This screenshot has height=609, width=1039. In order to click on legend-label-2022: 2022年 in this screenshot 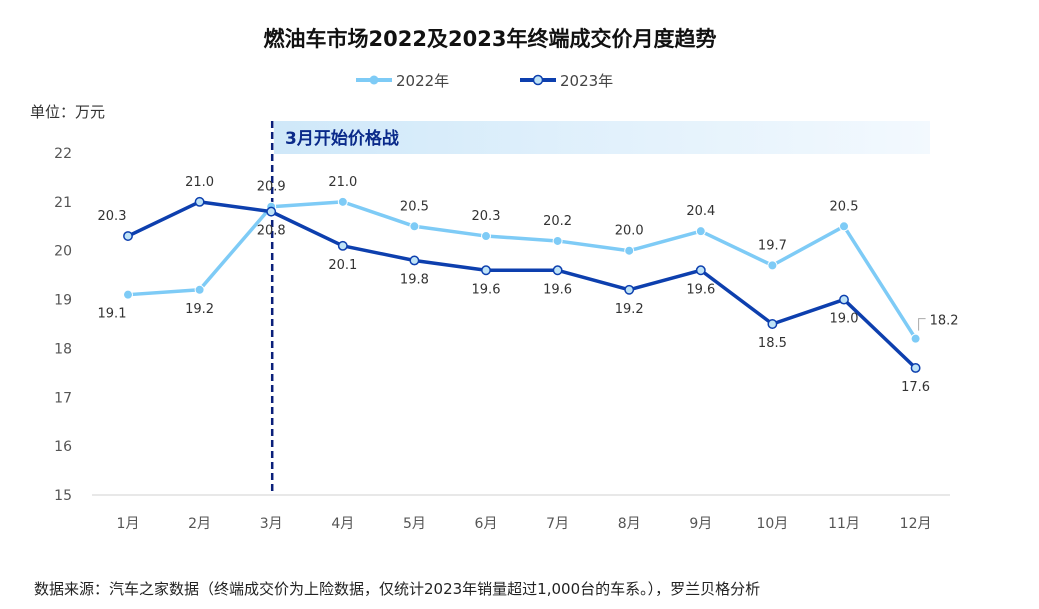, I will do `click(422, 81)`.